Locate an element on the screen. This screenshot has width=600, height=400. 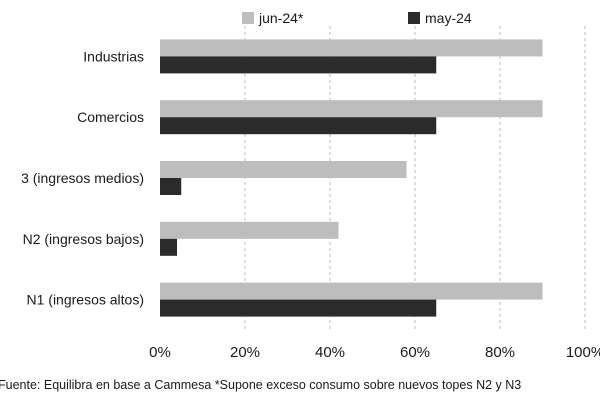
x-tick-label-0: 0% is located at coordinates (160, 352).